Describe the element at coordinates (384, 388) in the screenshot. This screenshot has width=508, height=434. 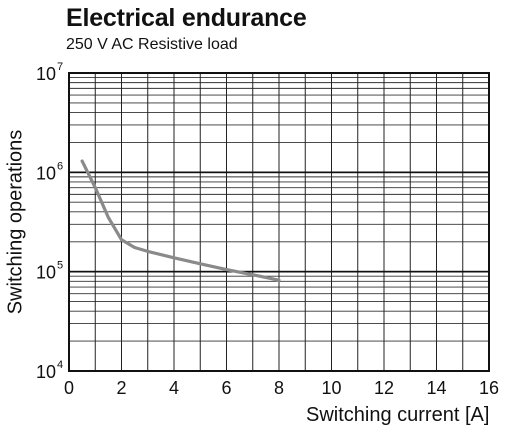
I see `x-tick-label: 12` at that location.